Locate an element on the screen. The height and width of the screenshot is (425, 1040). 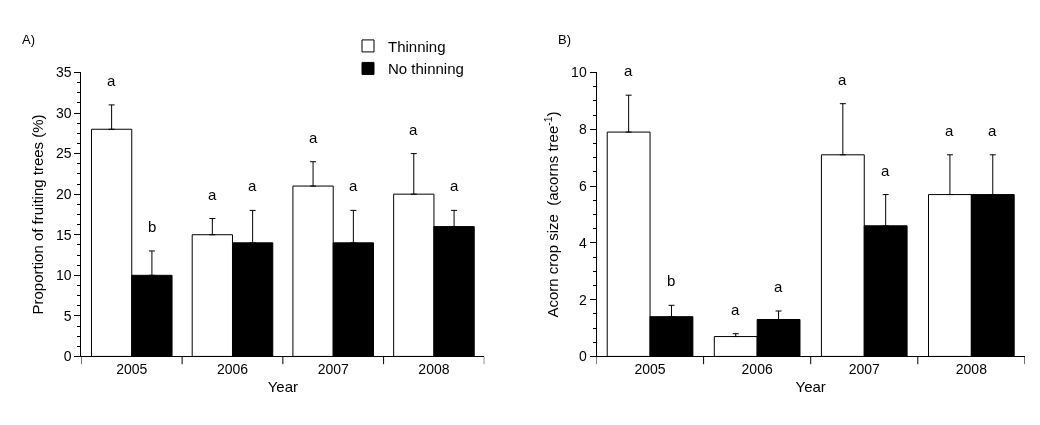
chart-title: B) is located at coordinates (564, 39).